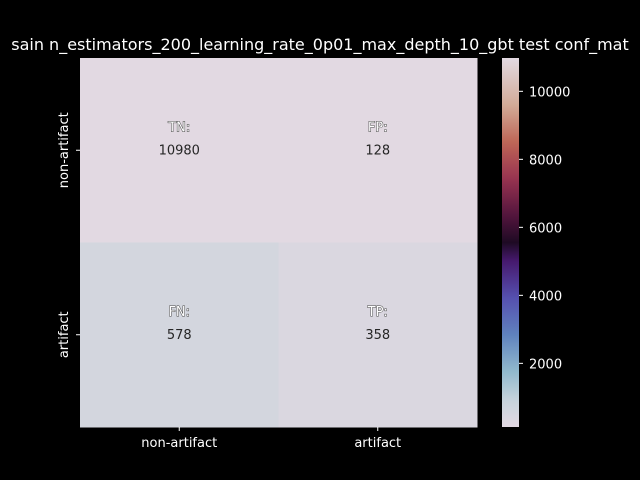 Image resolution: width=640 pixels, height=480 pixels. What do you see at coordinates (178, 127) in the screenshot?
I see `cell-label: TN:` at bounding box center [178, 127].